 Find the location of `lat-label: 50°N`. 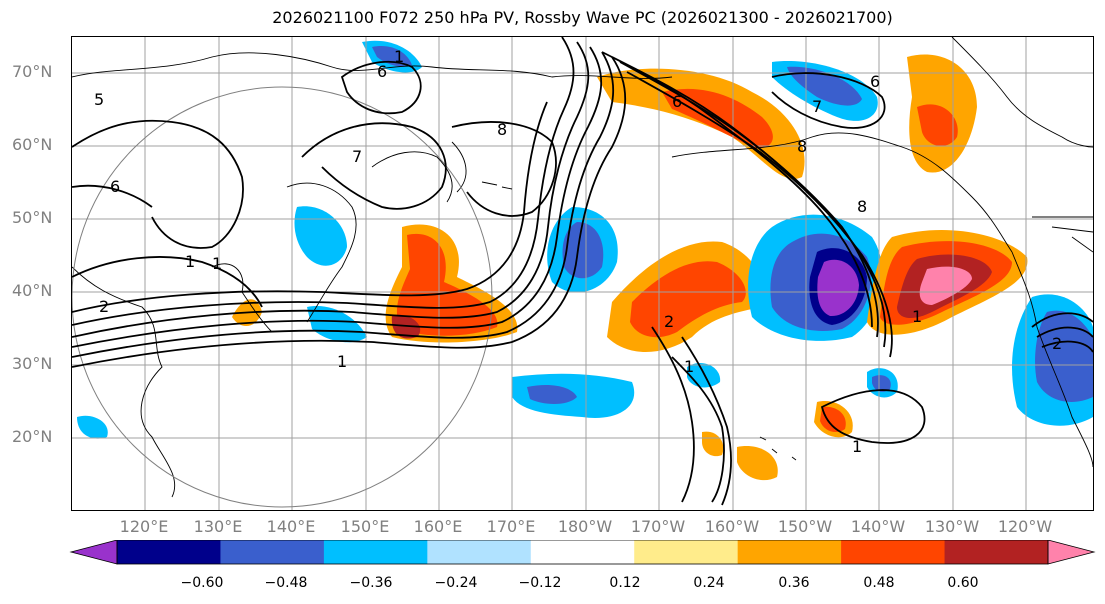

lat-label: 50°N is located at coordinates (32, 217).